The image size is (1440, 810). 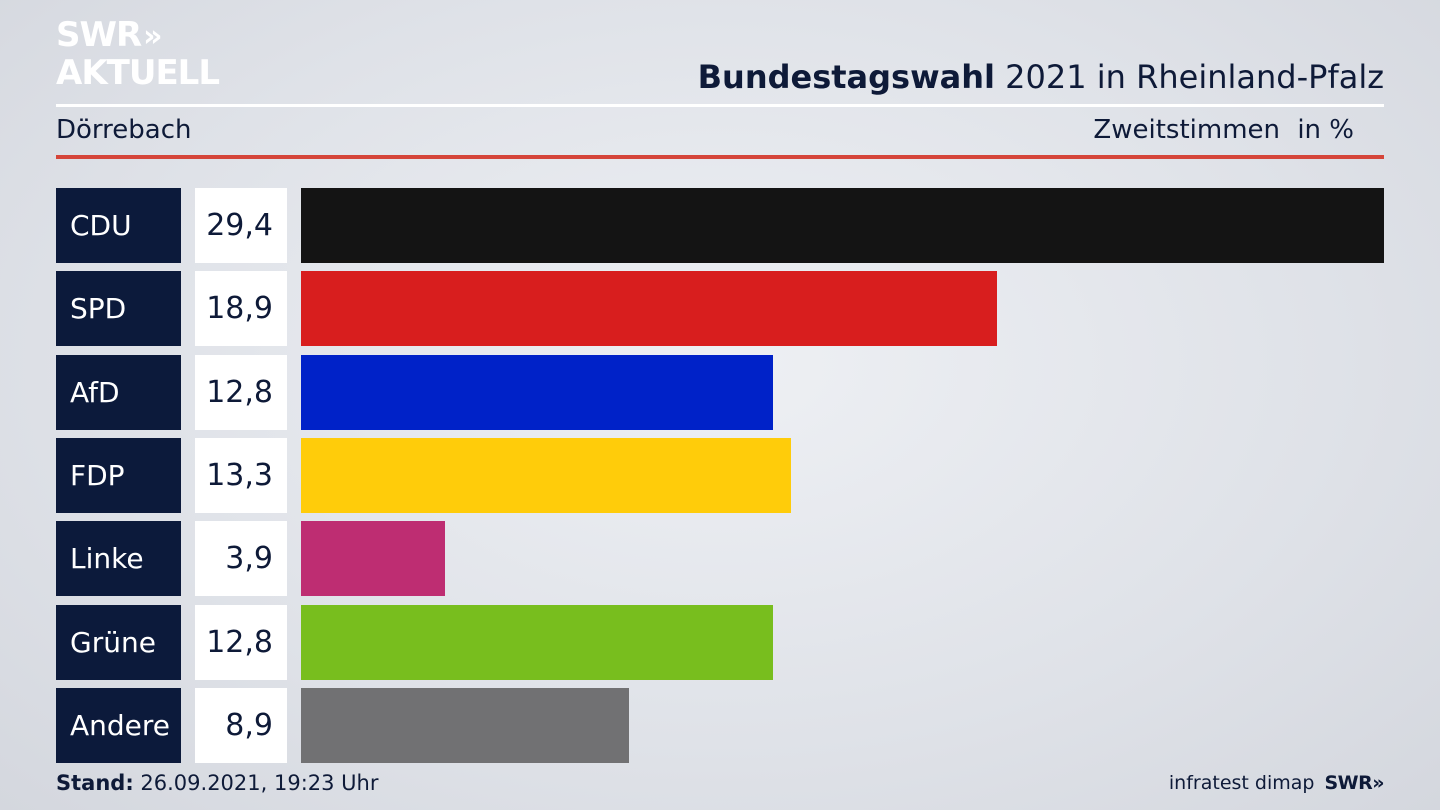 I want to click on bar-row: Andere 8,9, so click(x=720, y=725).